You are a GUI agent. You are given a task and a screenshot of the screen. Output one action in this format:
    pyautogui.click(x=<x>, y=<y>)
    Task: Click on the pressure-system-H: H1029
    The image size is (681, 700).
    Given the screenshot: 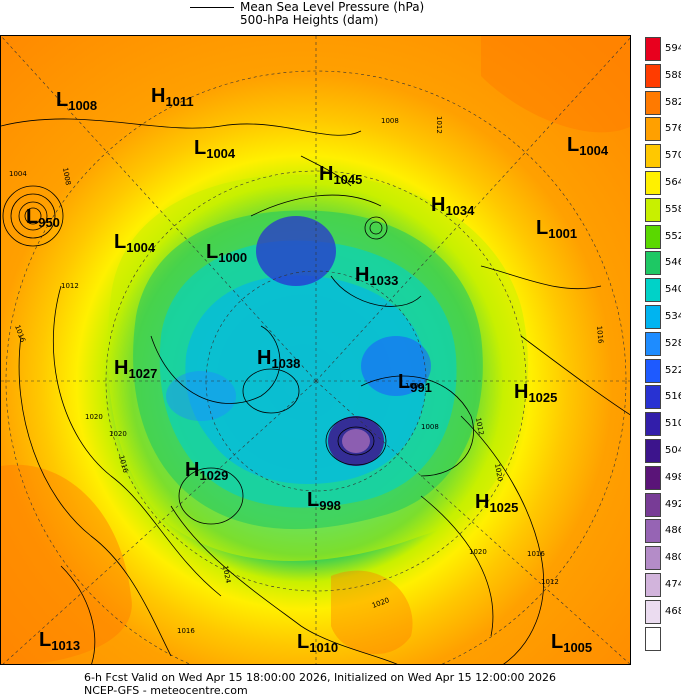 What is the action you would take?
    pyautogui.click(x=206, y=471)
    